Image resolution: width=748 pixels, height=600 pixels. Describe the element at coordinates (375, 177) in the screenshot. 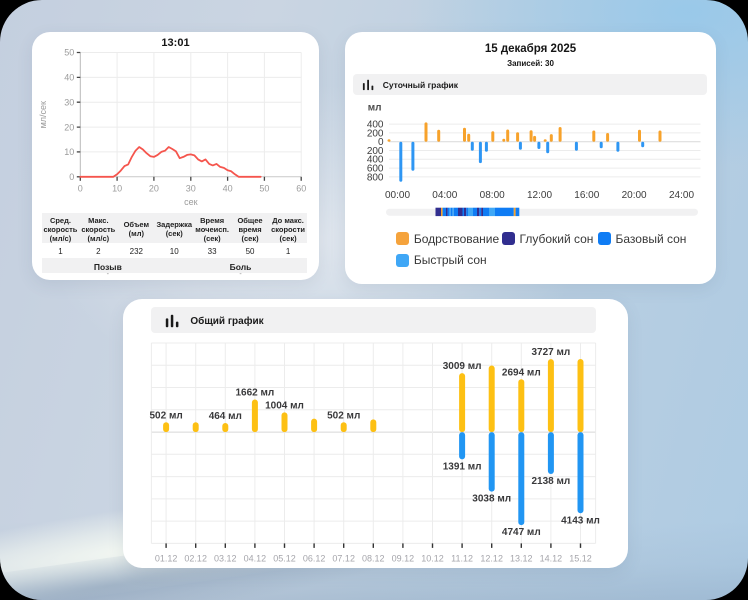

I see `svg-text: 800` at that location.